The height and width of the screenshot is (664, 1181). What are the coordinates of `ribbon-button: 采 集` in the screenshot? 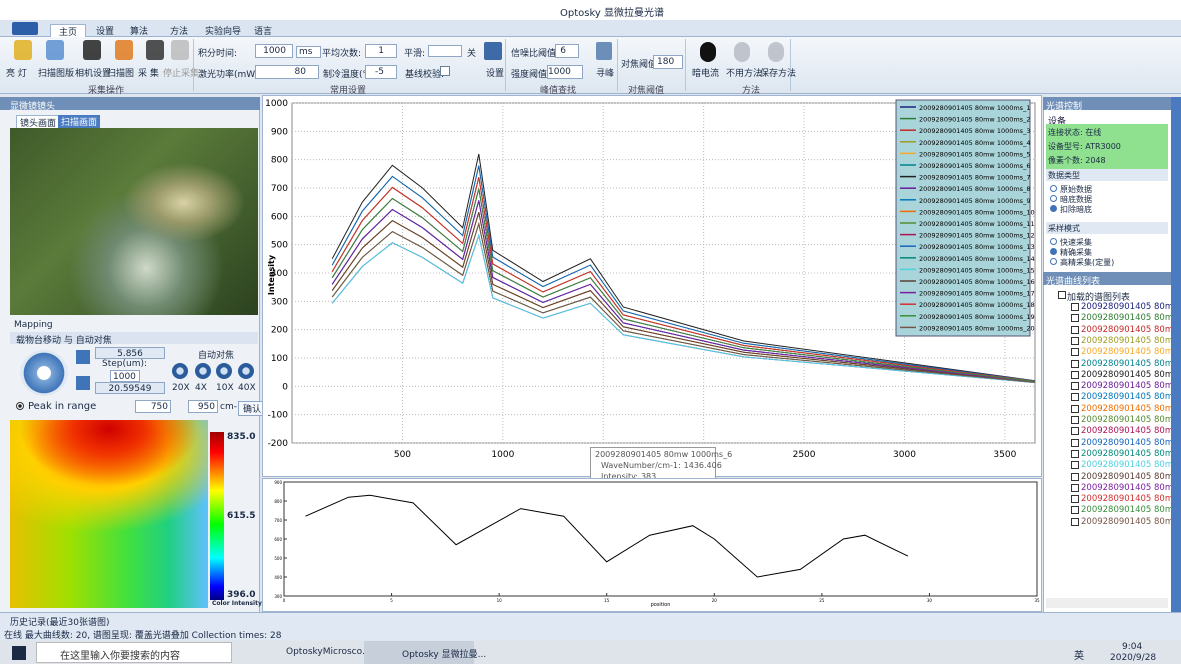 It's located at (148, 74).